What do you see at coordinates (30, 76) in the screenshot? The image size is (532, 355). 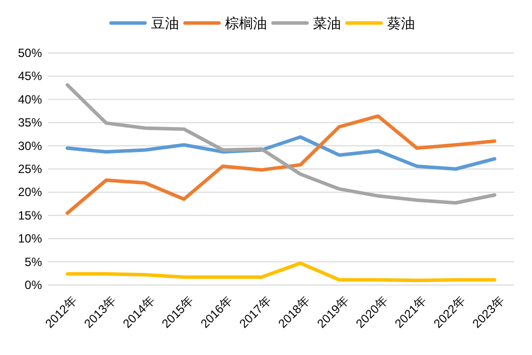 I see `y-tick-label: 45%` at bounding box center [30, 76].